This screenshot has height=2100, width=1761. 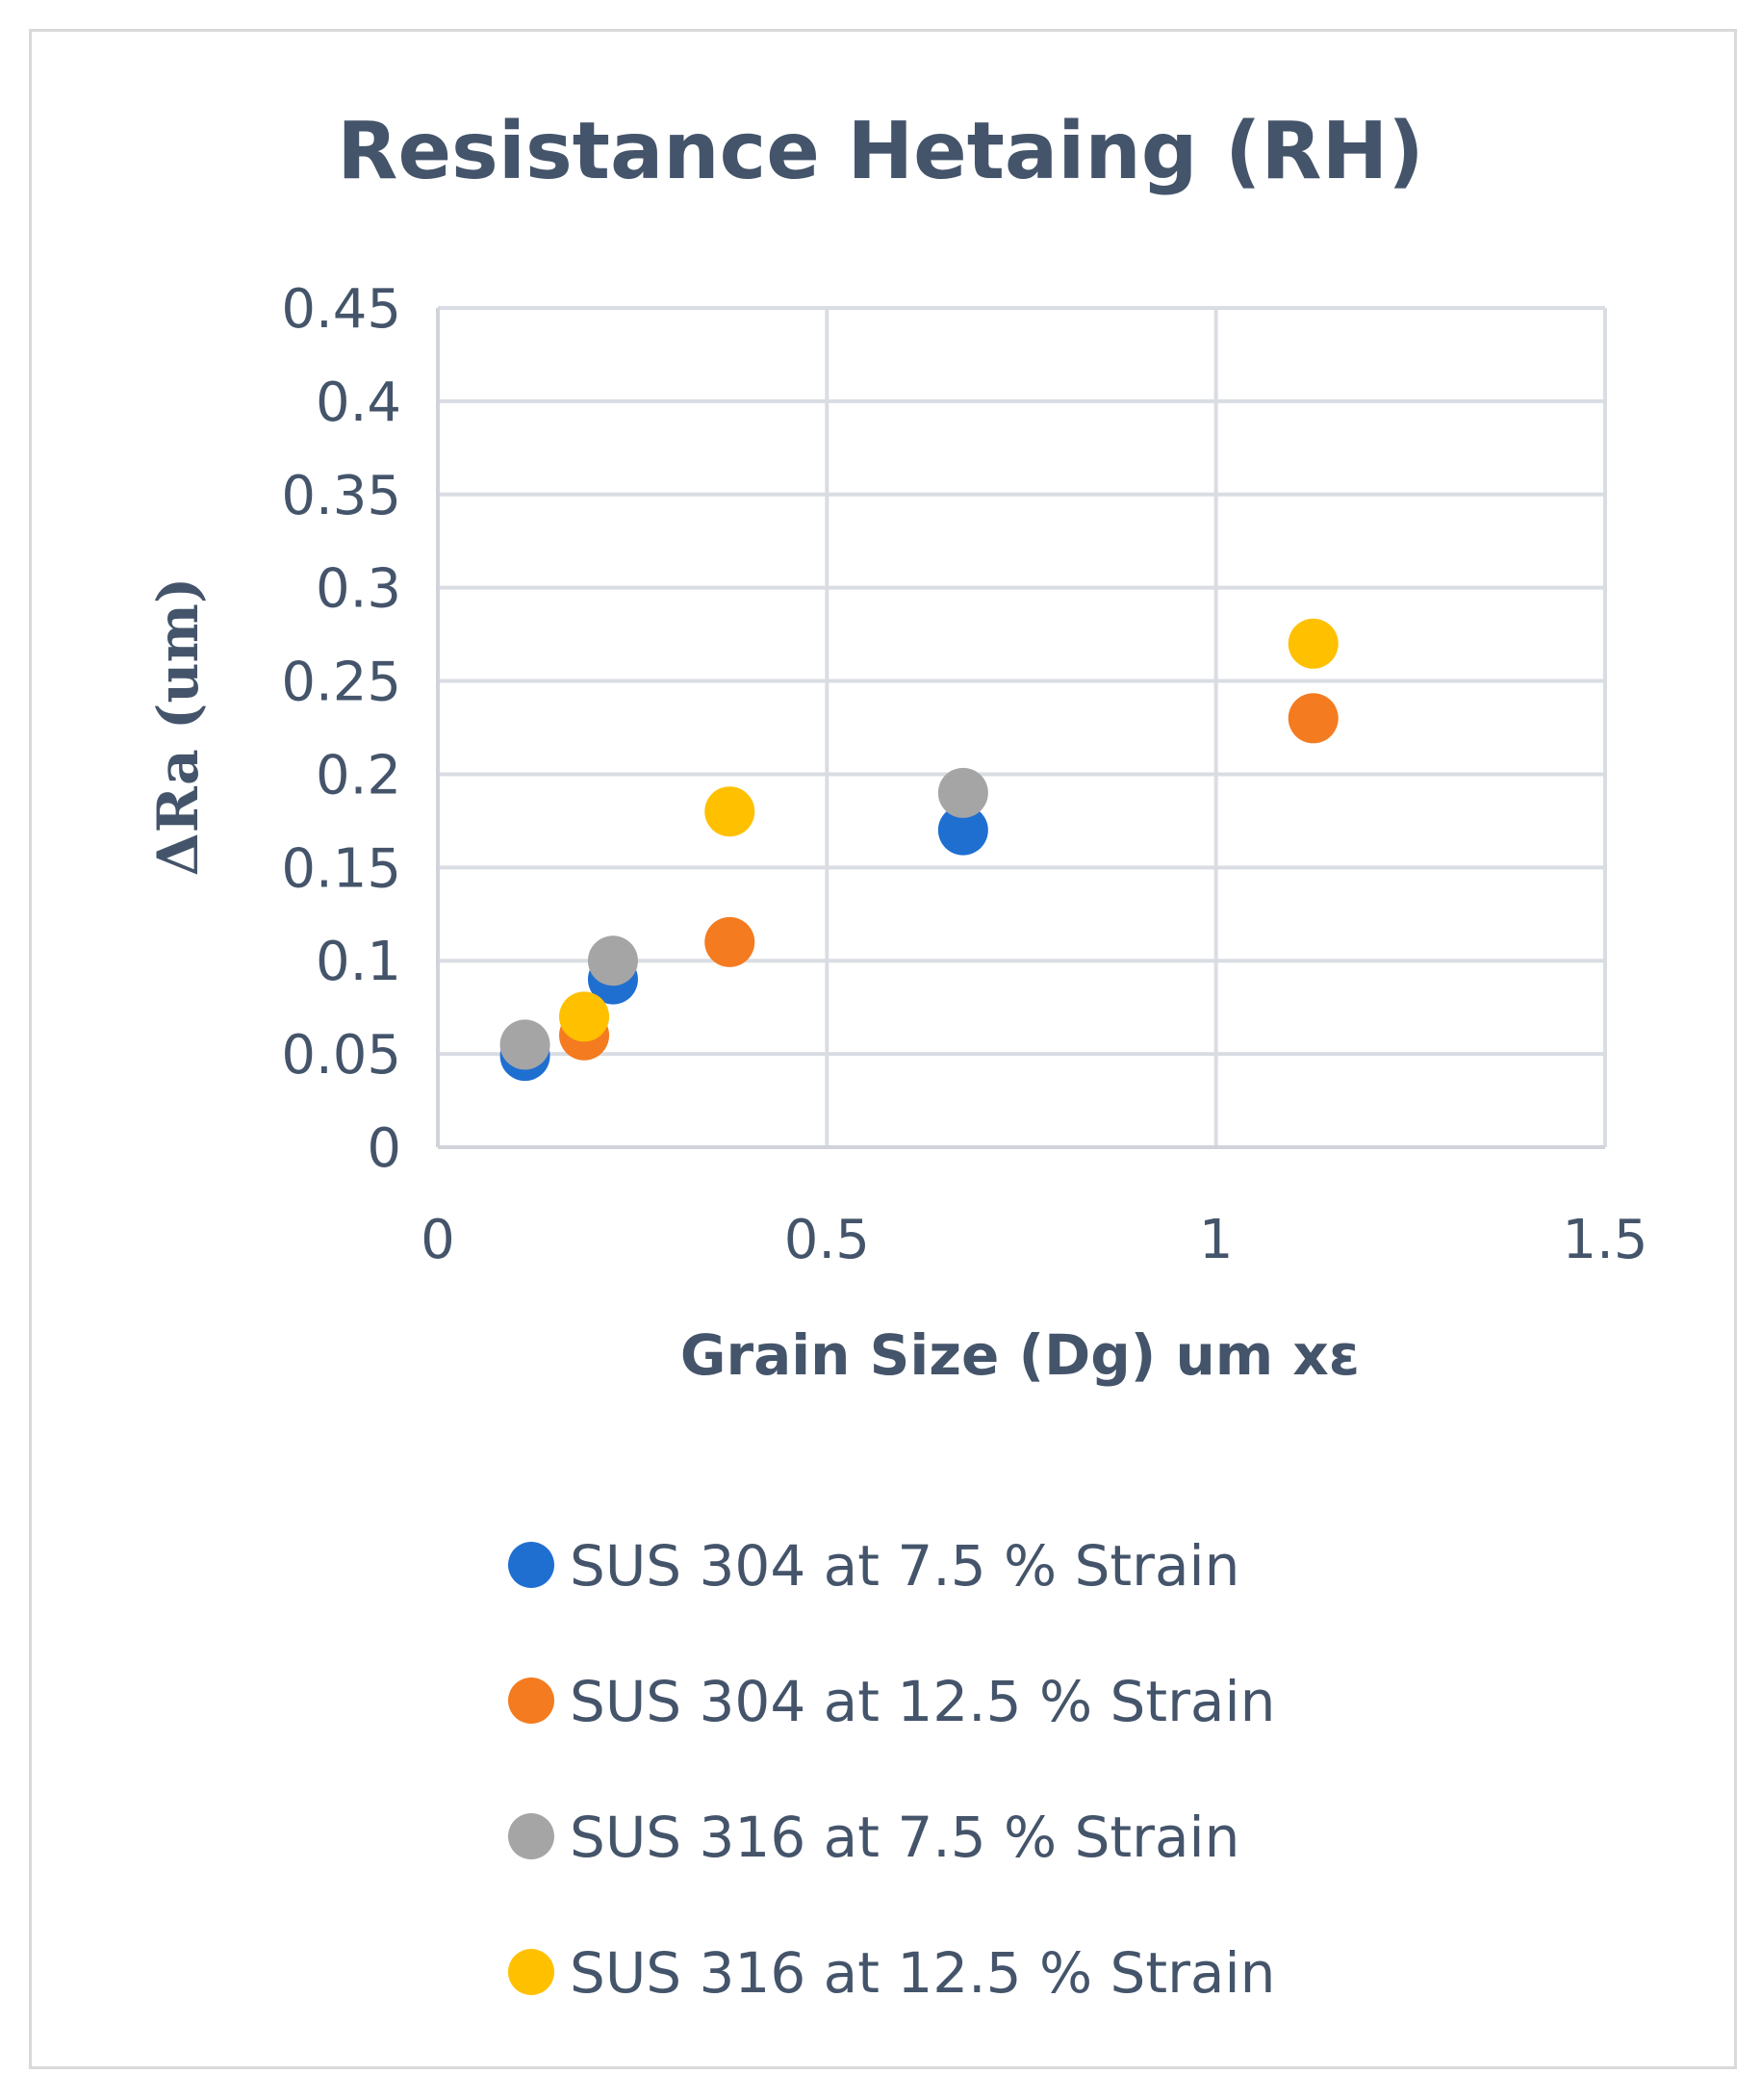 I want to click on y-tick-label: 0.15, so click(x=341, y=868).